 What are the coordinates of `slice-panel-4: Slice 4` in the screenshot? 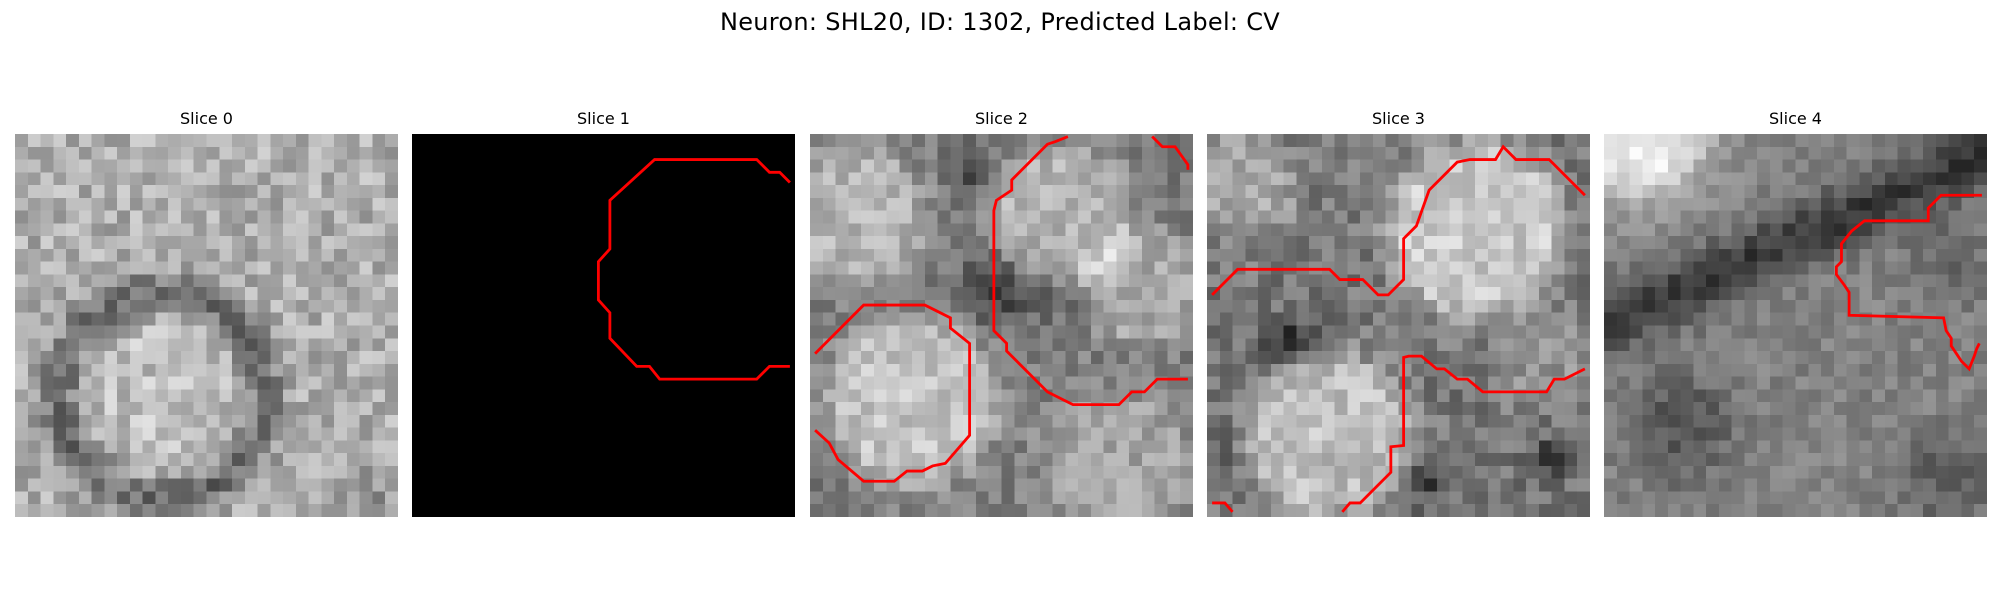 It's located at (1795, 312).